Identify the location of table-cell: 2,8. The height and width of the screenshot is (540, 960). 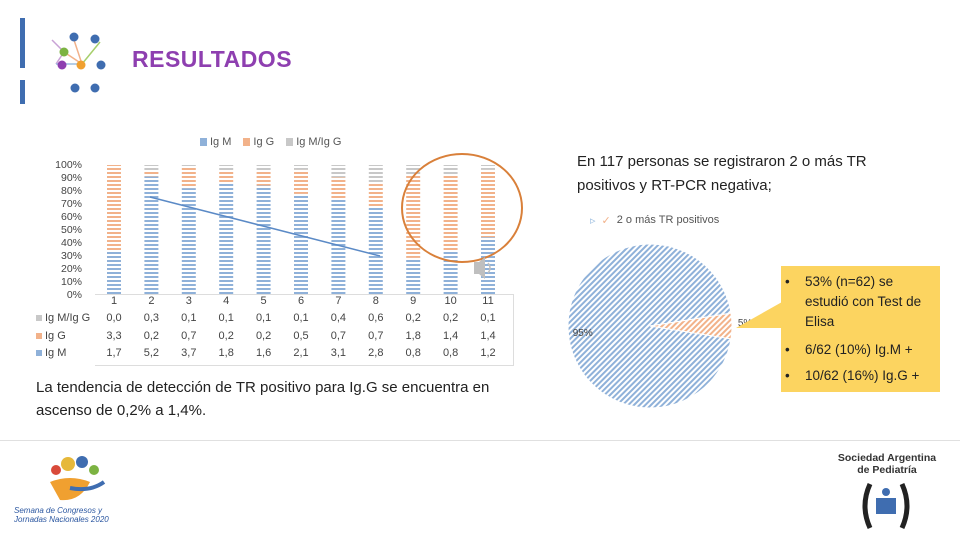
(376, 353).